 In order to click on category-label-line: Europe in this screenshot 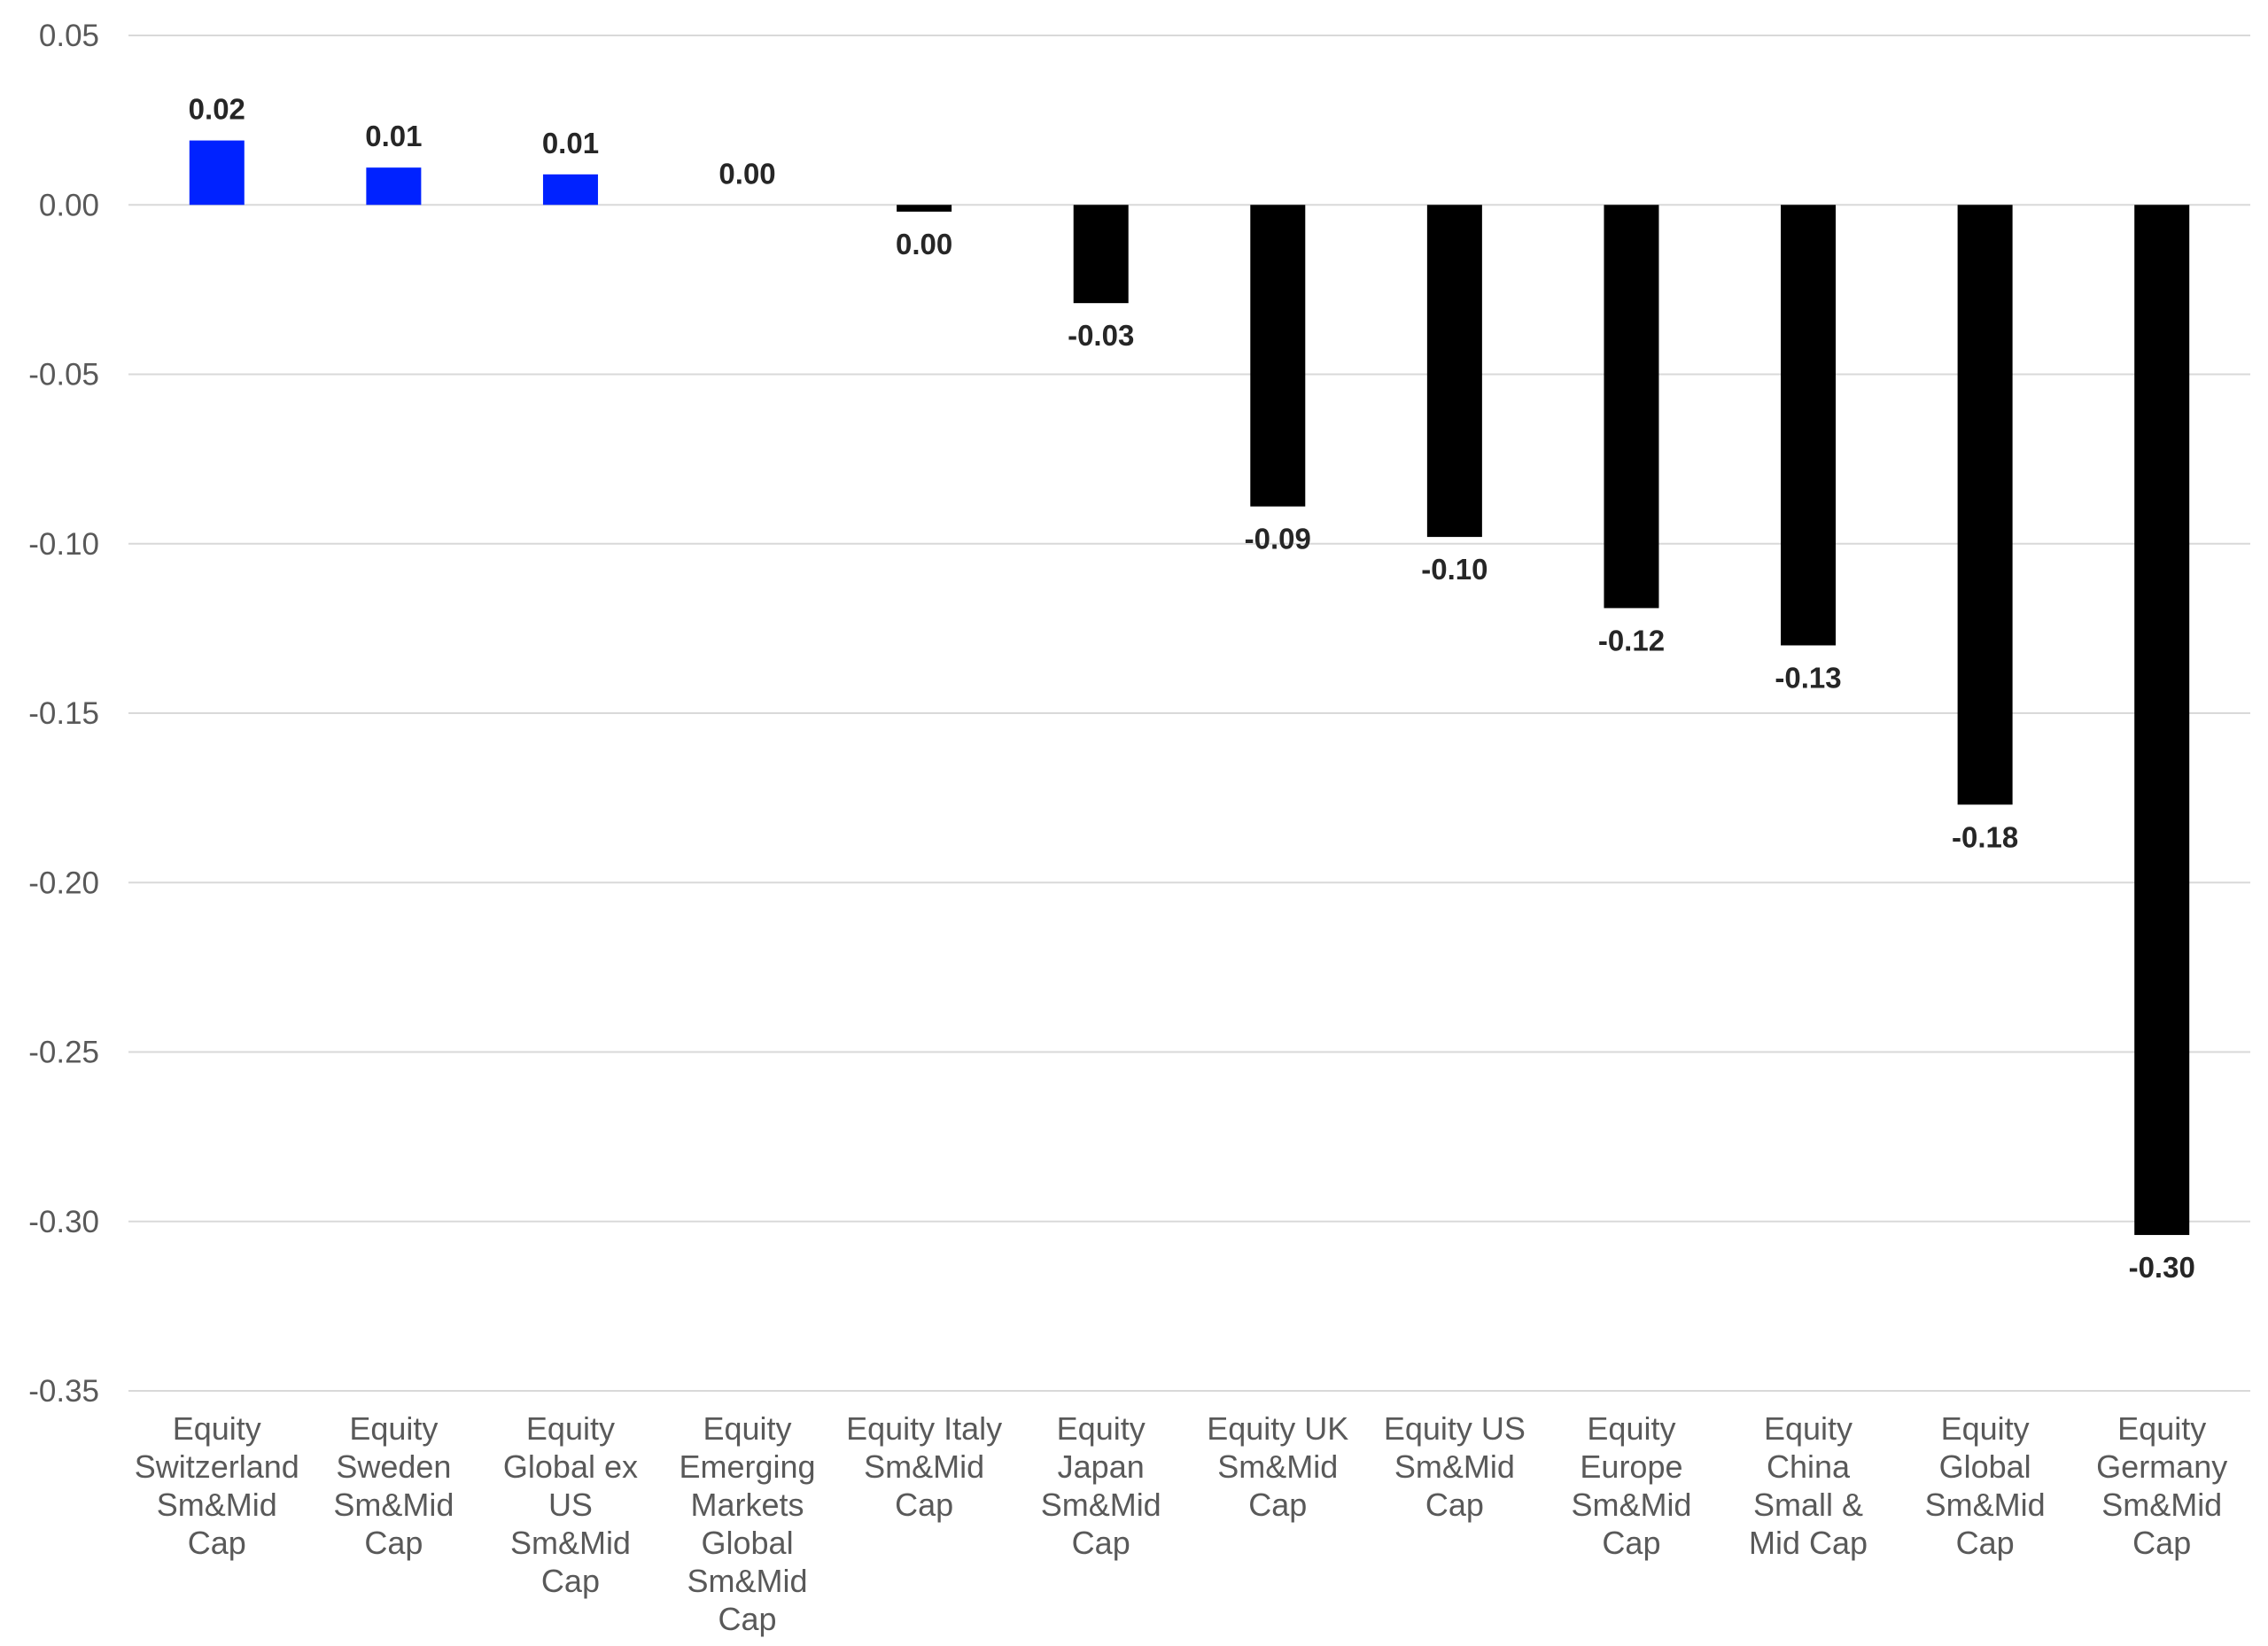, I will do `click(1631, 1466)`.